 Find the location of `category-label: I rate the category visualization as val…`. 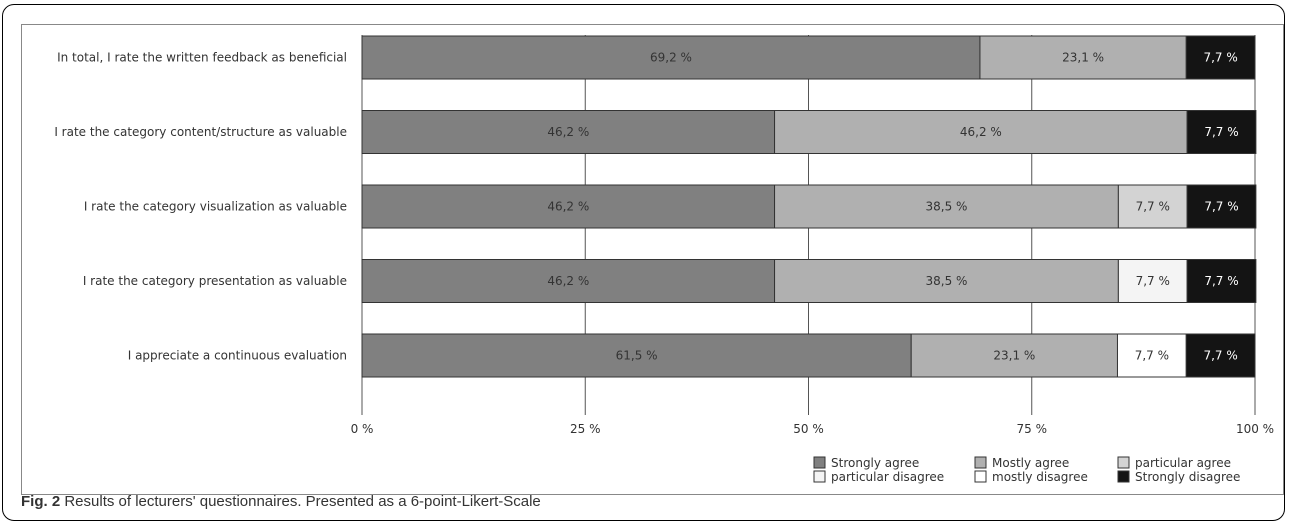

category-label: I rate the category visualization as val… is located at coordinates (215, 207).